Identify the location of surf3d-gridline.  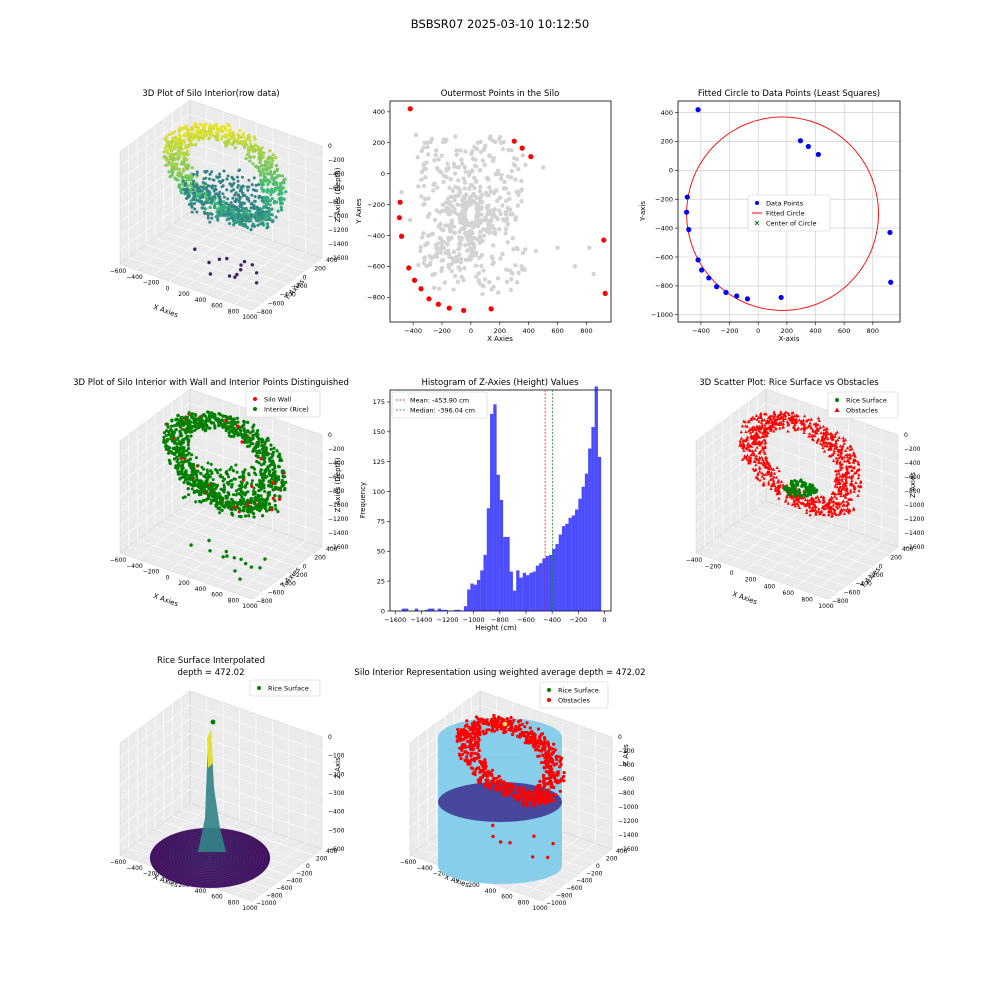
(256, 756).